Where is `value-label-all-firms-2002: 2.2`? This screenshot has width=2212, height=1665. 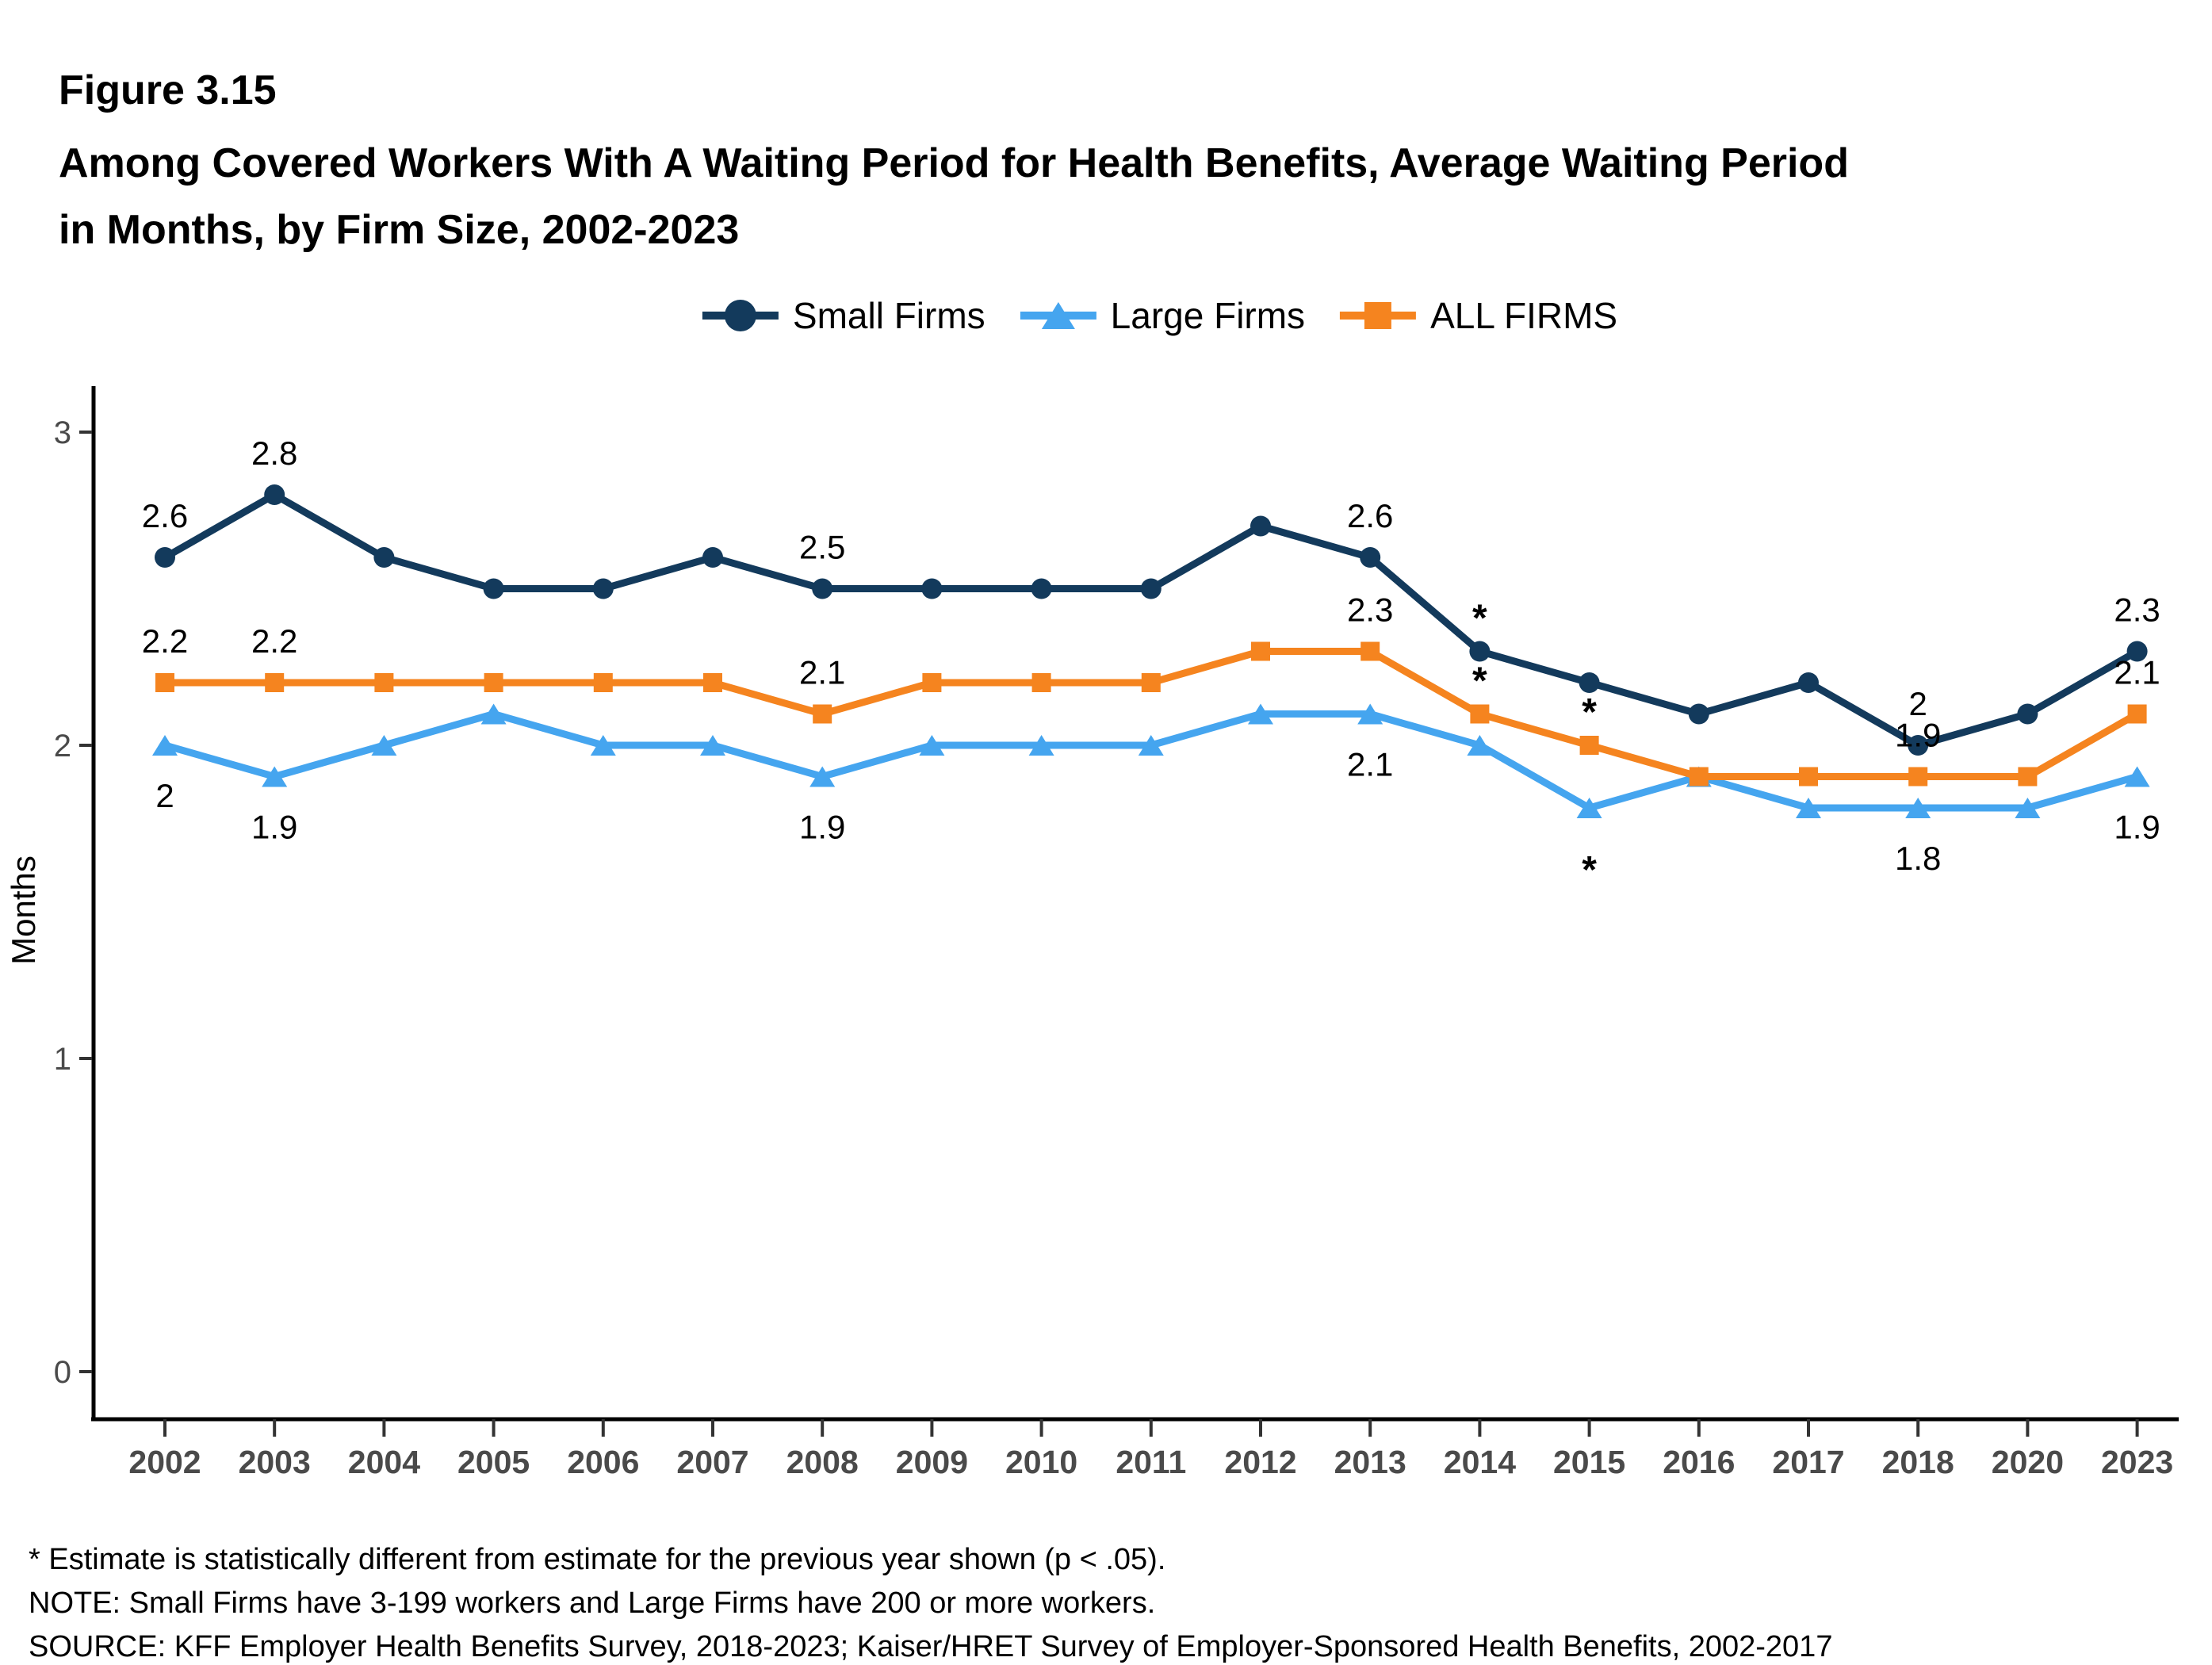 value-label-all-firms-2002: 2.2 is located at coordinates (165, 641).